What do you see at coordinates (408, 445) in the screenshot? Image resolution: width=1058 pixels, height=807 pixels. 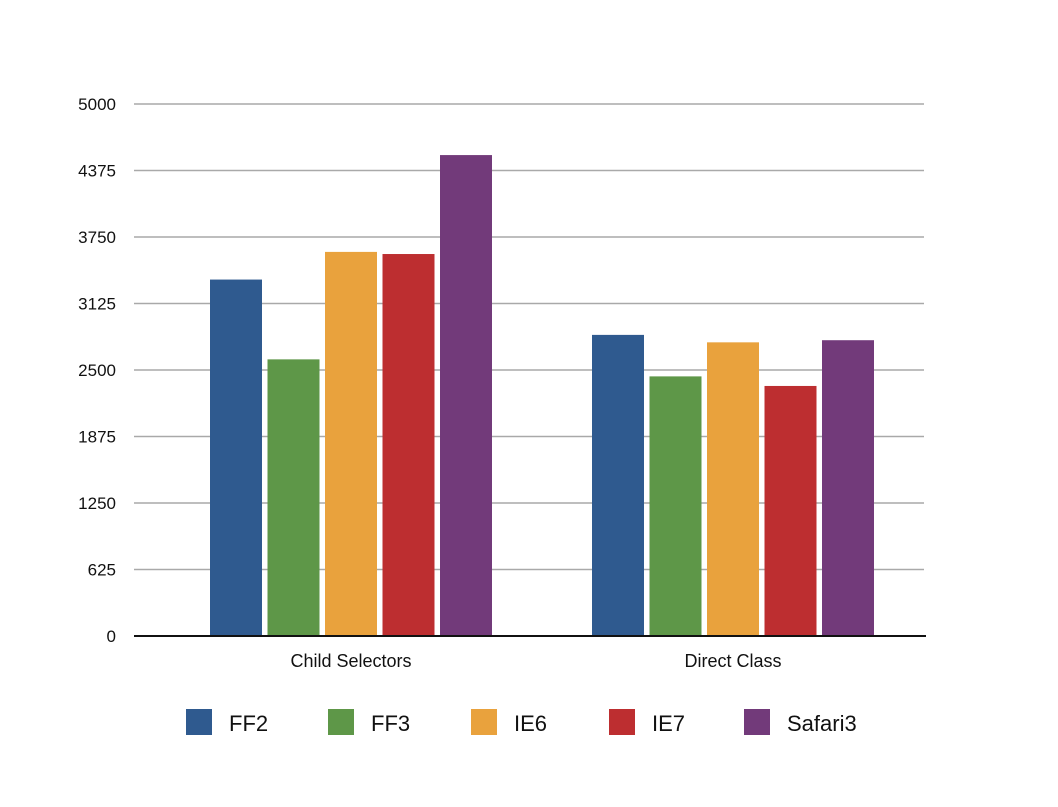 I see `bar-ie7-child-selectors` at bounding box center [408, 445].